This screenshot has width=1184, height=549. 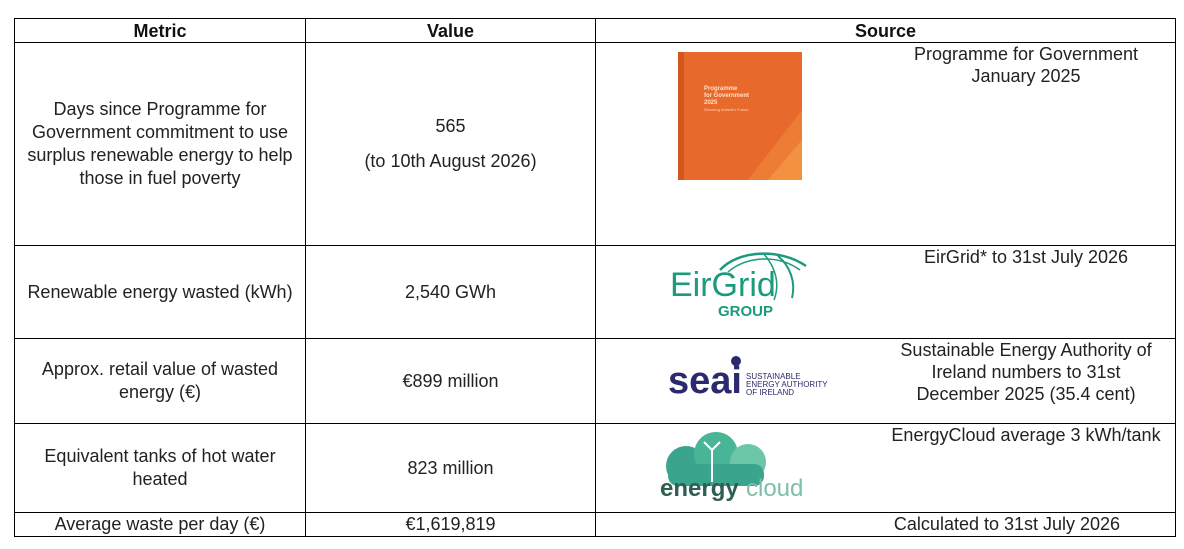 What do you see at coordinates (770, 392) in the screenshot?
I see `svg-text: OF IRELAND` at bounding box center [770, 392].